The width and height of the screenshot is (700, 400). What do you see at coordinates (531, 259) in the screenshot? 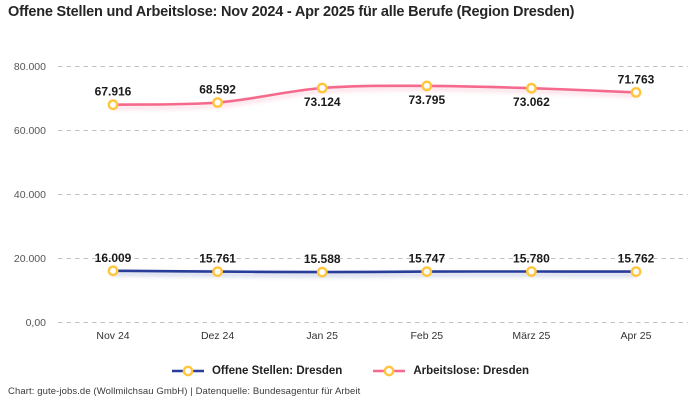
I see `data-point-label: 15.780` at bounding box center [531, 259].